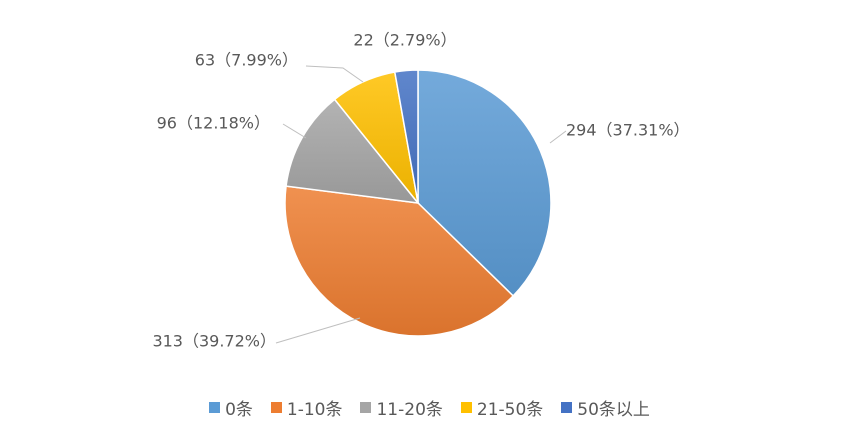 The width and height of the screenshot is (859, 429). Describe the element at coordinates (628, 130) in the screenshot. I see `data-label-1: 294（37.31%）` at that location.